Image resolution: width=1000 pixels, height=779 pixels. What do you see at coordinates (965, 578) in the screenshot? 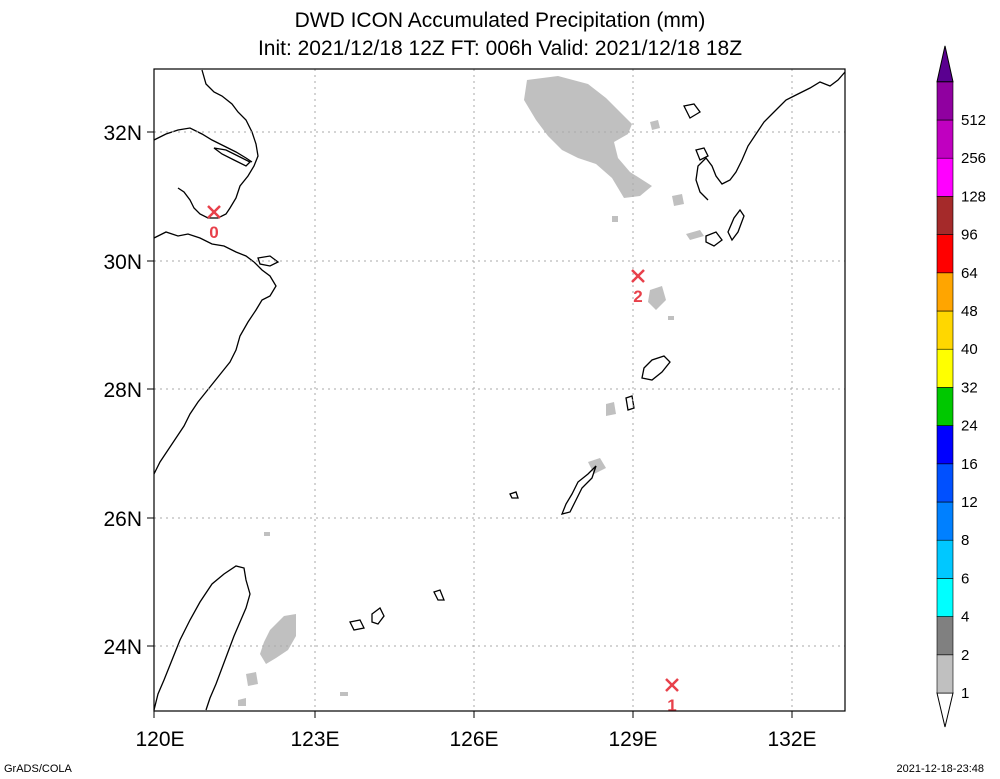
I see `colorbar-label: 6` at bounding box center [965, 578].